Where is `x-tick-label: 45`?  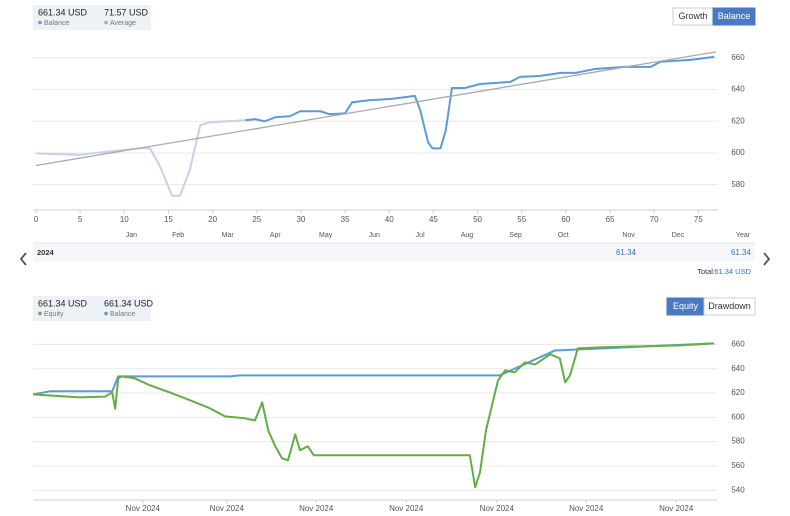
x-tick-label: 45 is located at coordinates (433, 219).